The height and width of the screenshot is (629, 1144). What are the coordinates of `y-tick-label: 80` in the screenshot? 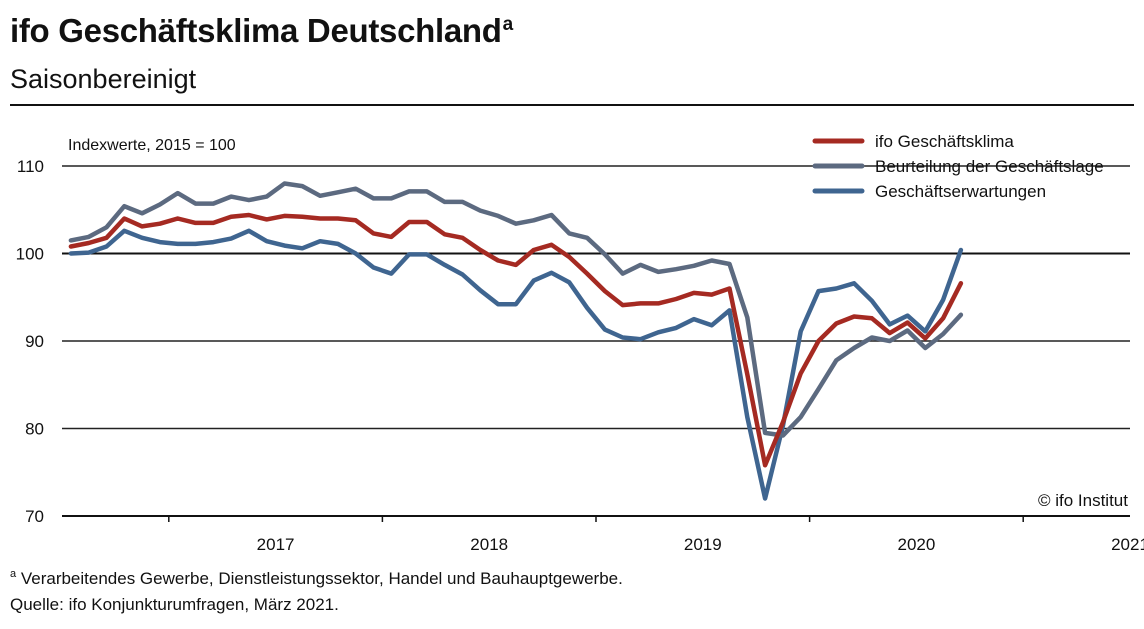 It's located at (34, 429).